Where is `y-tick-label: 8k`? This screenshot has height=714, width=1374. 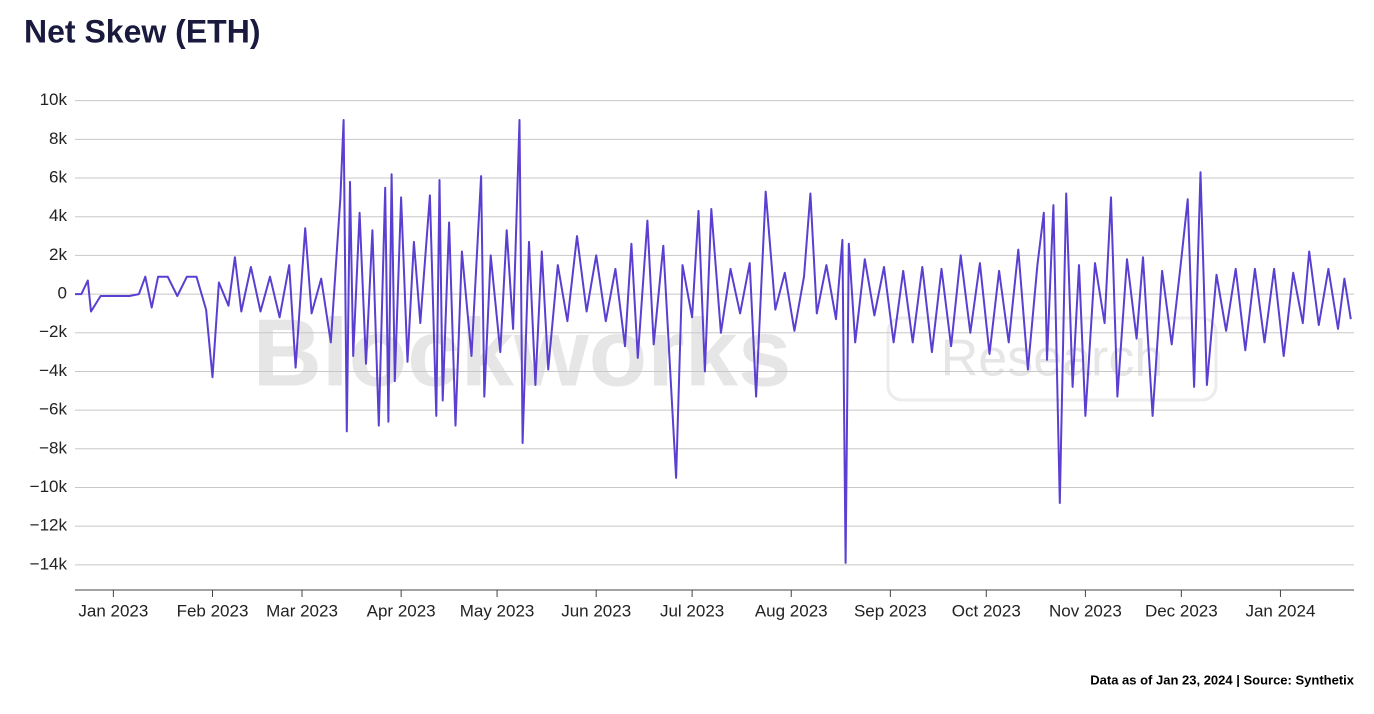
y-tick-label: 8k is located at coordinates (58, 138).